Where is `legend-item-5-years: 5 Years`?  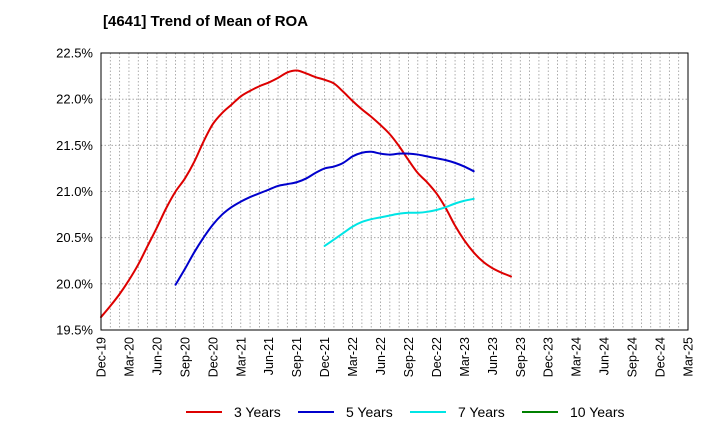 legend-item-5-years: 5 Years is located at coordinates (345, 412).